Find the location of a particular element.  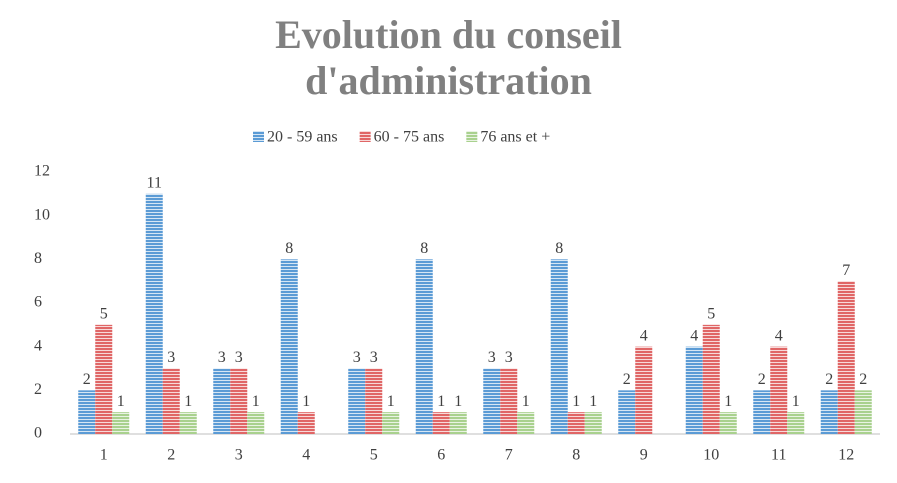

x-tick-label: 6 is located at coordinates (441, 455).